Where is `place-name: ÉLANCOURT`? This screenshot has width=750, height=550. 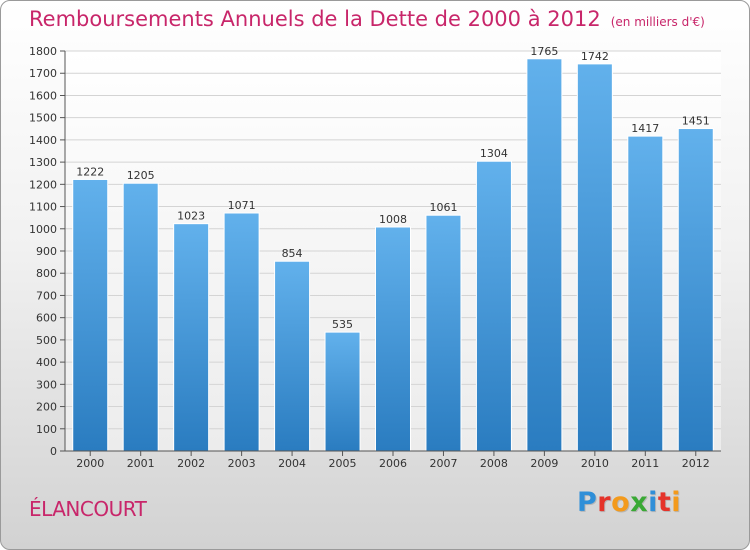 place-name: ÉLANCOURT is located at coordinates (88, 509).